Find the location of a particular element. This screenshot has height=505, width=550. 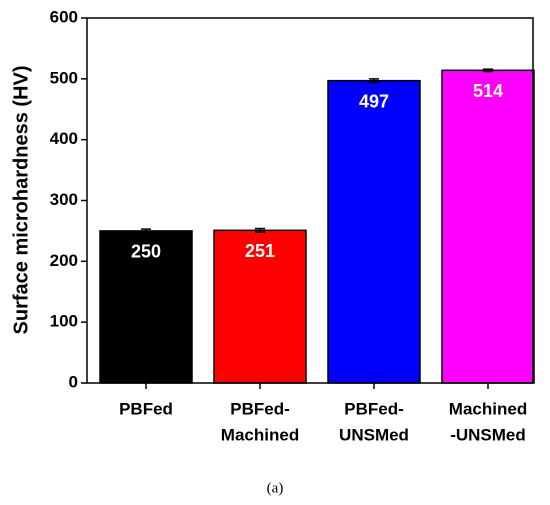

value-label: 497 is located at coordinates (374, 101).